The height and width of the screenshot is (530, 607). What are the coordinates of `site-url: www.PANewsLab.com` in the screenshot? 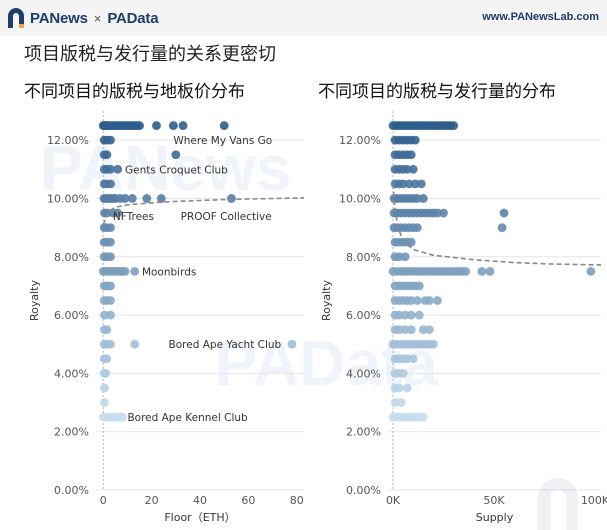 It's located at (540, 17).